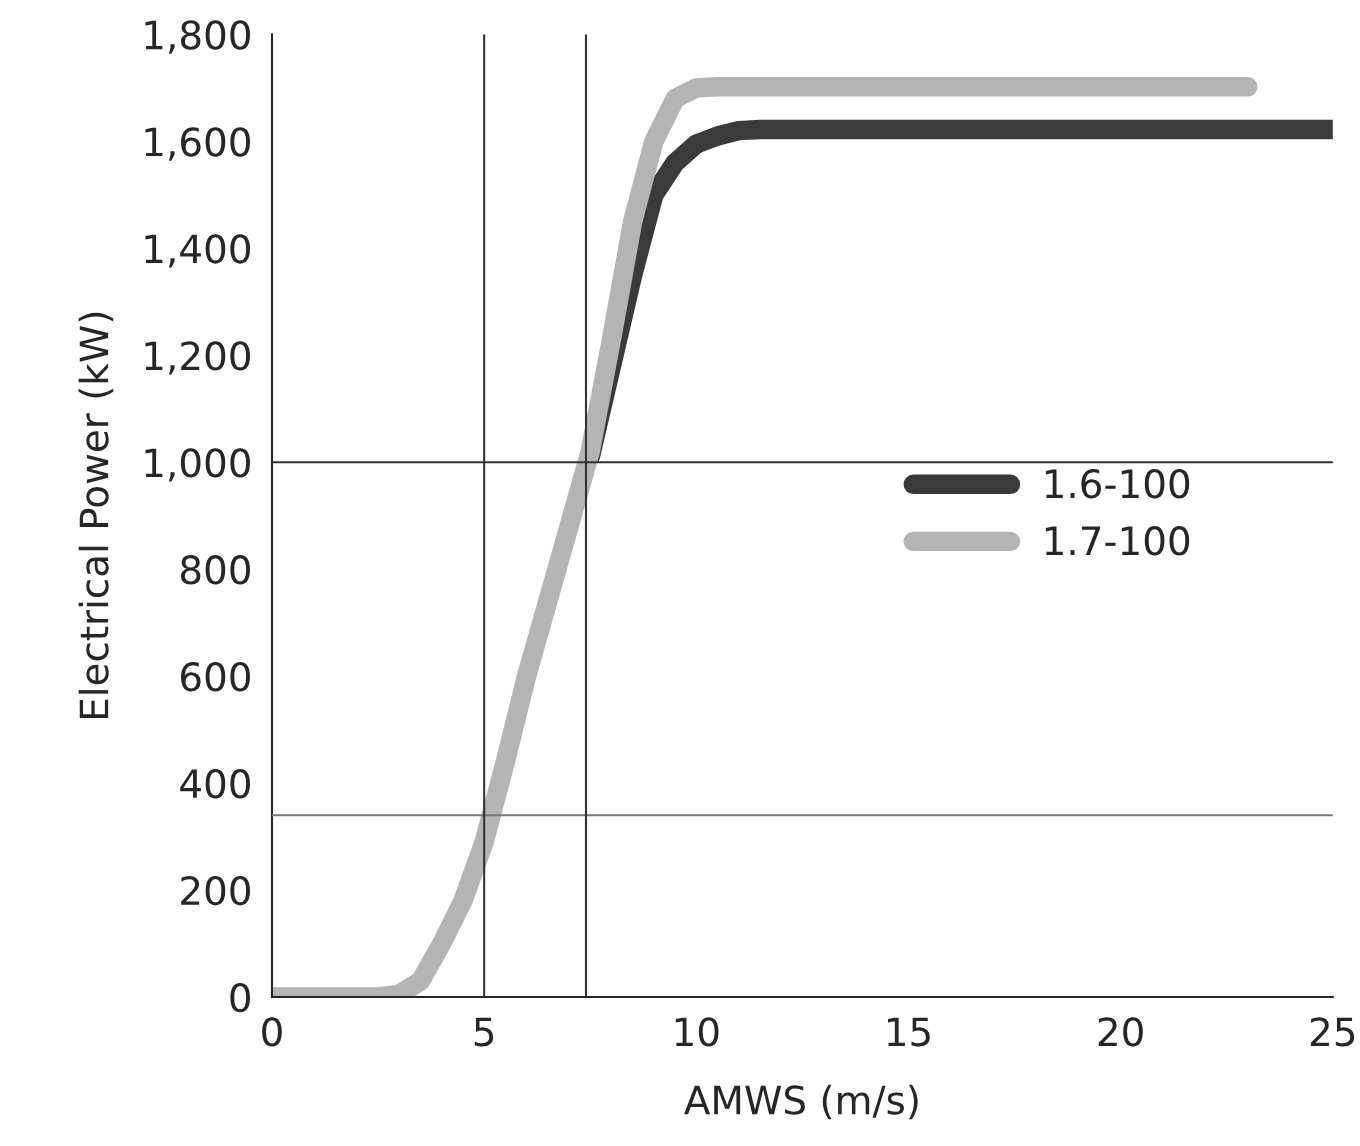 This screenshot has height=1146, width=1360. What do you see at coordinates (1117, 541) in the screenshot?
I see `legend-label: 1.7-100` at bounding box center [1117, 541].